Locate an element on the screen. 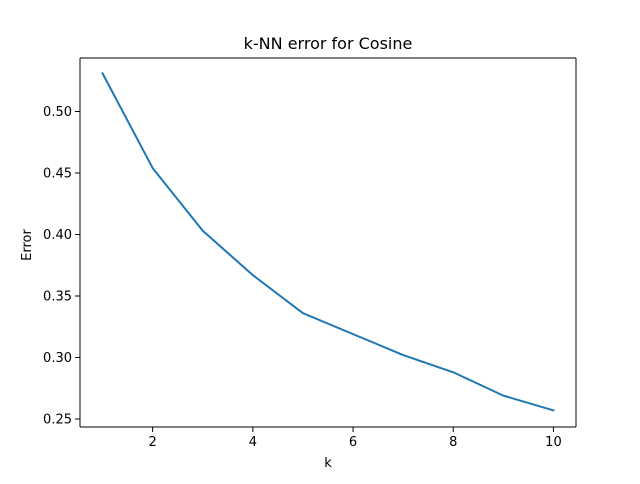  x-axis-label: k is located at coordinates (328, 463).